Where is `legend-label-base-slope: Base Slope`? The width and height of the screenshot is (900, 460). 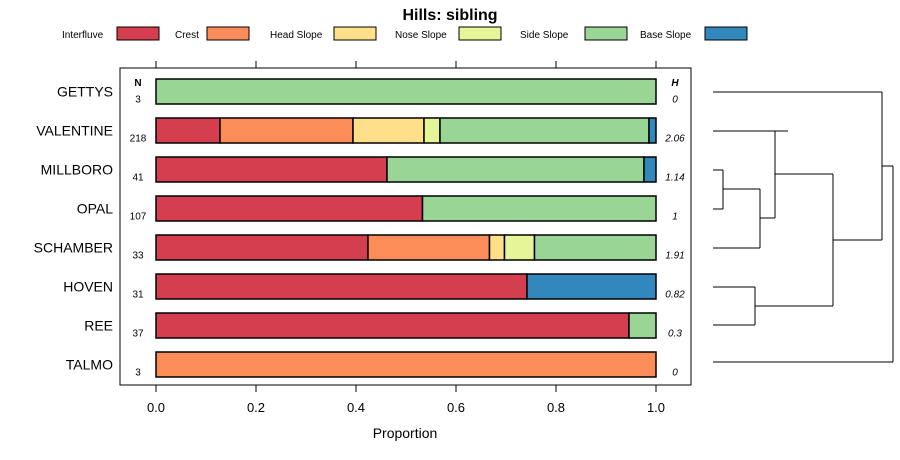
legend-label-base-slope: Base Slope is located at coordinates (666, 35).